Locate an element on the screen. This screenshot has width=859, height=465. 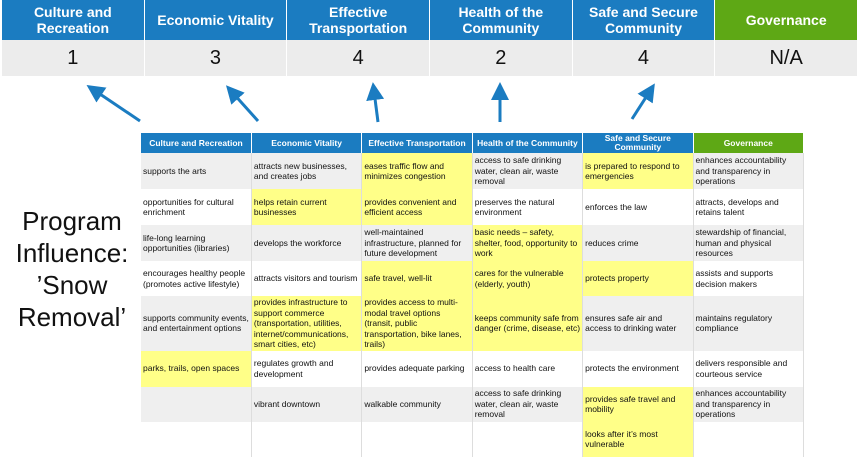
table-cell: is prepared to respond to emergencies is located at coordinates (638, 171).